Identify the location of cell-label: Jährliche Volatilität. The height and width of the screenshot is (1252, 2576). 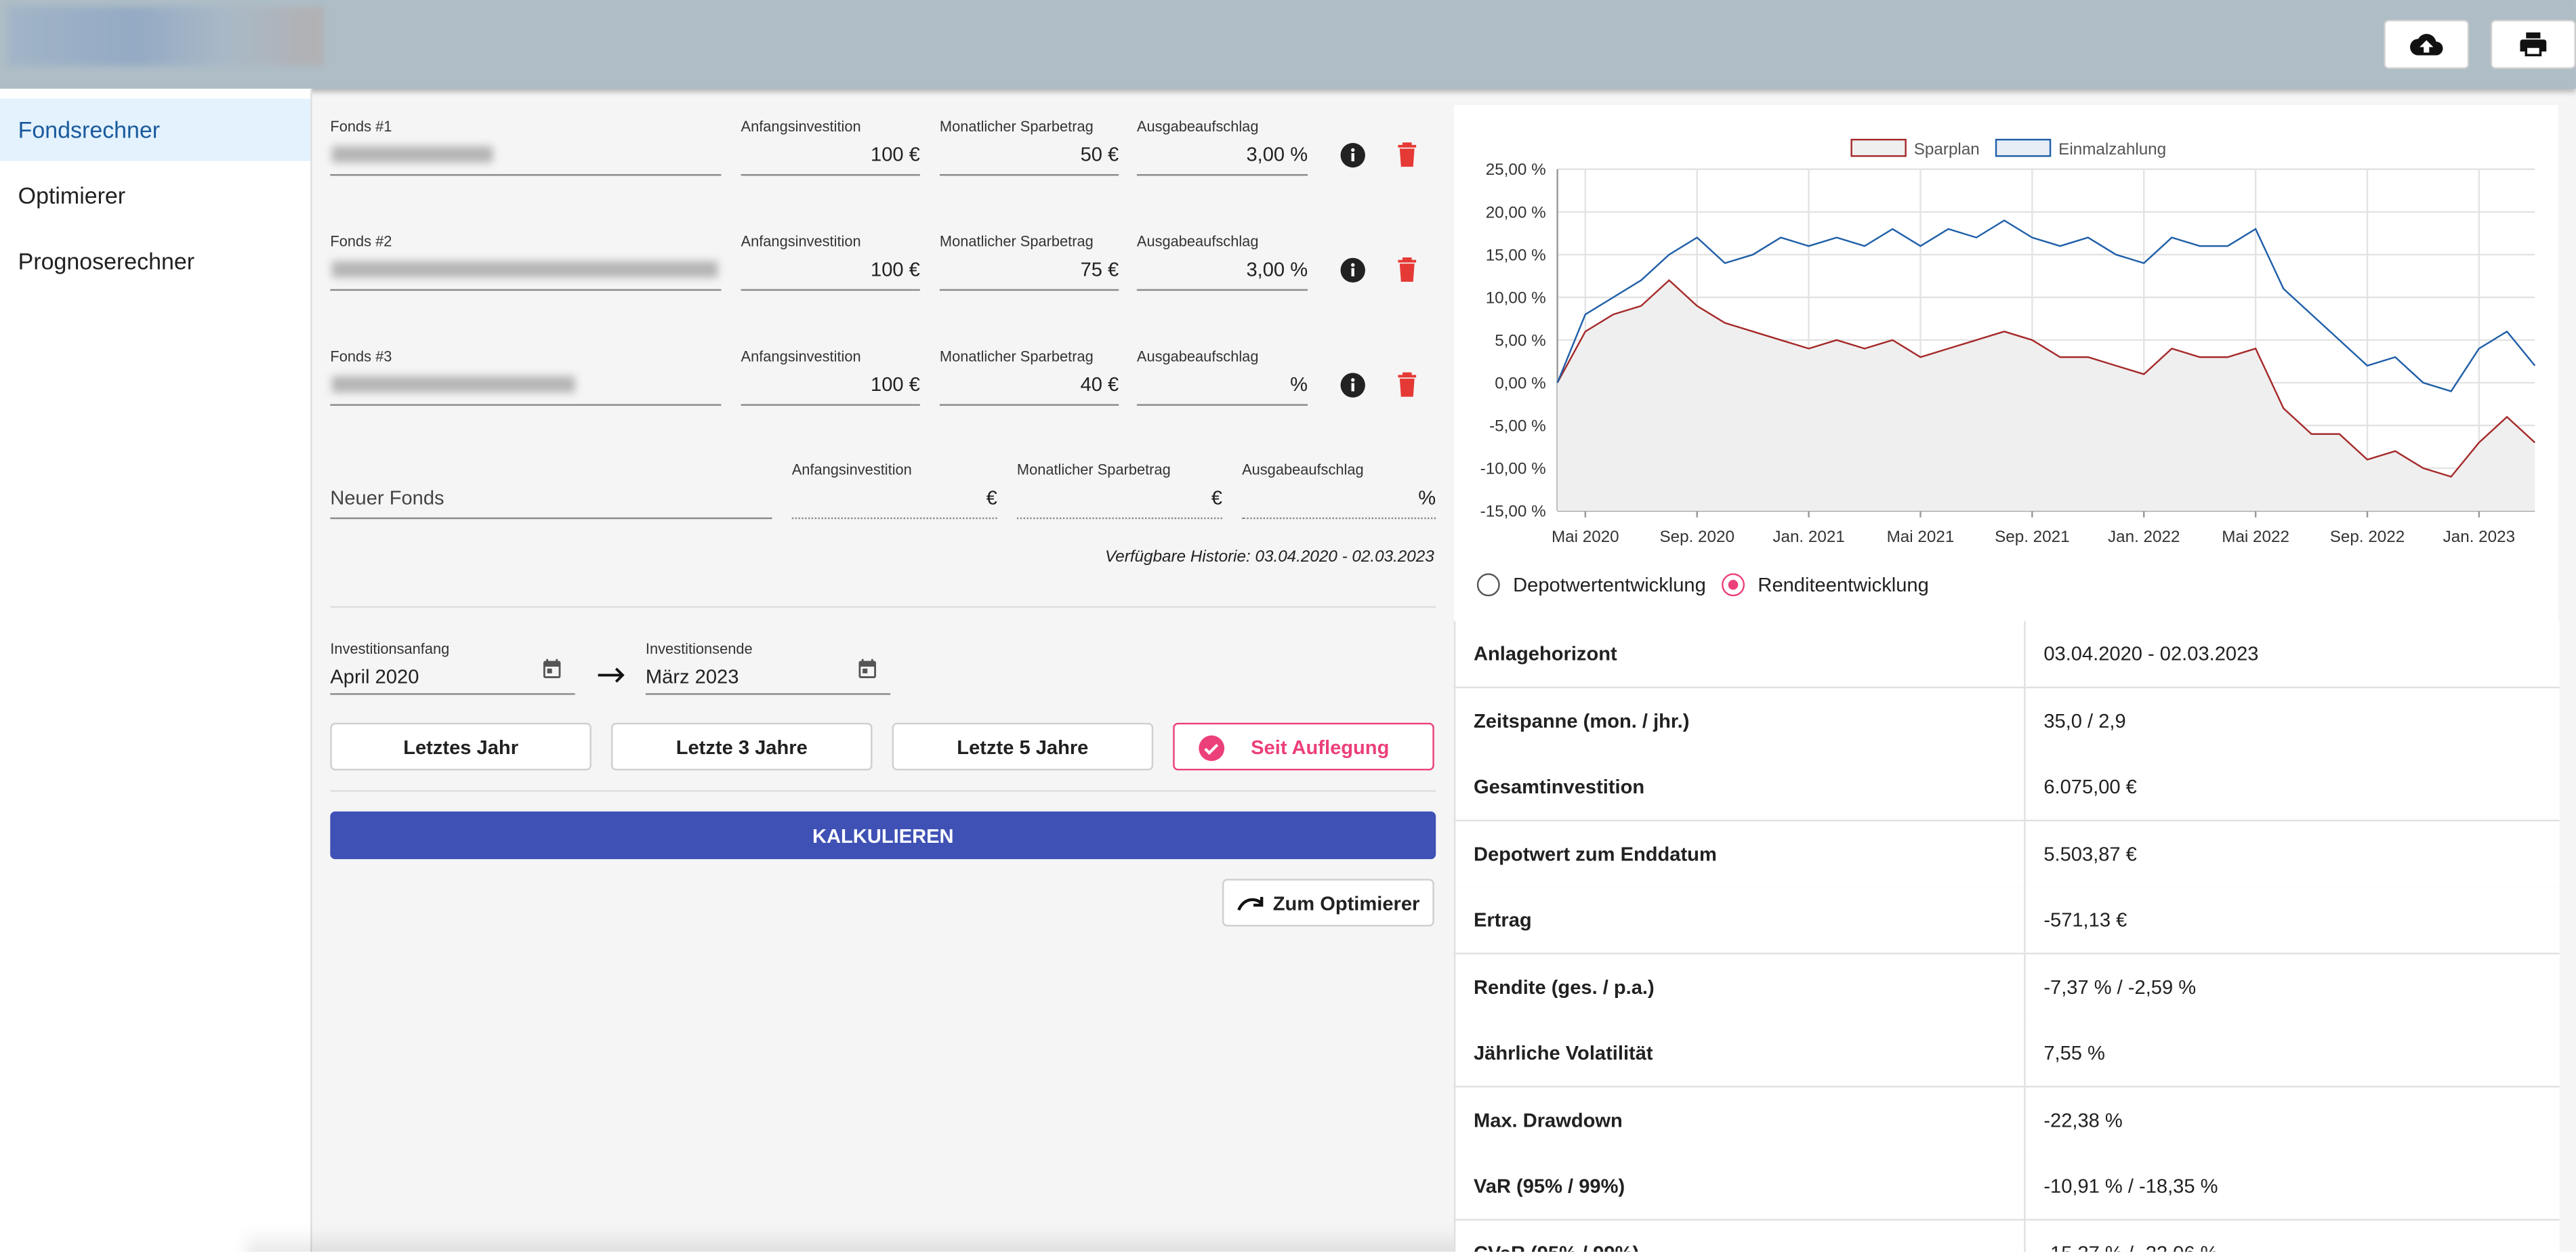
(1563, 1053).